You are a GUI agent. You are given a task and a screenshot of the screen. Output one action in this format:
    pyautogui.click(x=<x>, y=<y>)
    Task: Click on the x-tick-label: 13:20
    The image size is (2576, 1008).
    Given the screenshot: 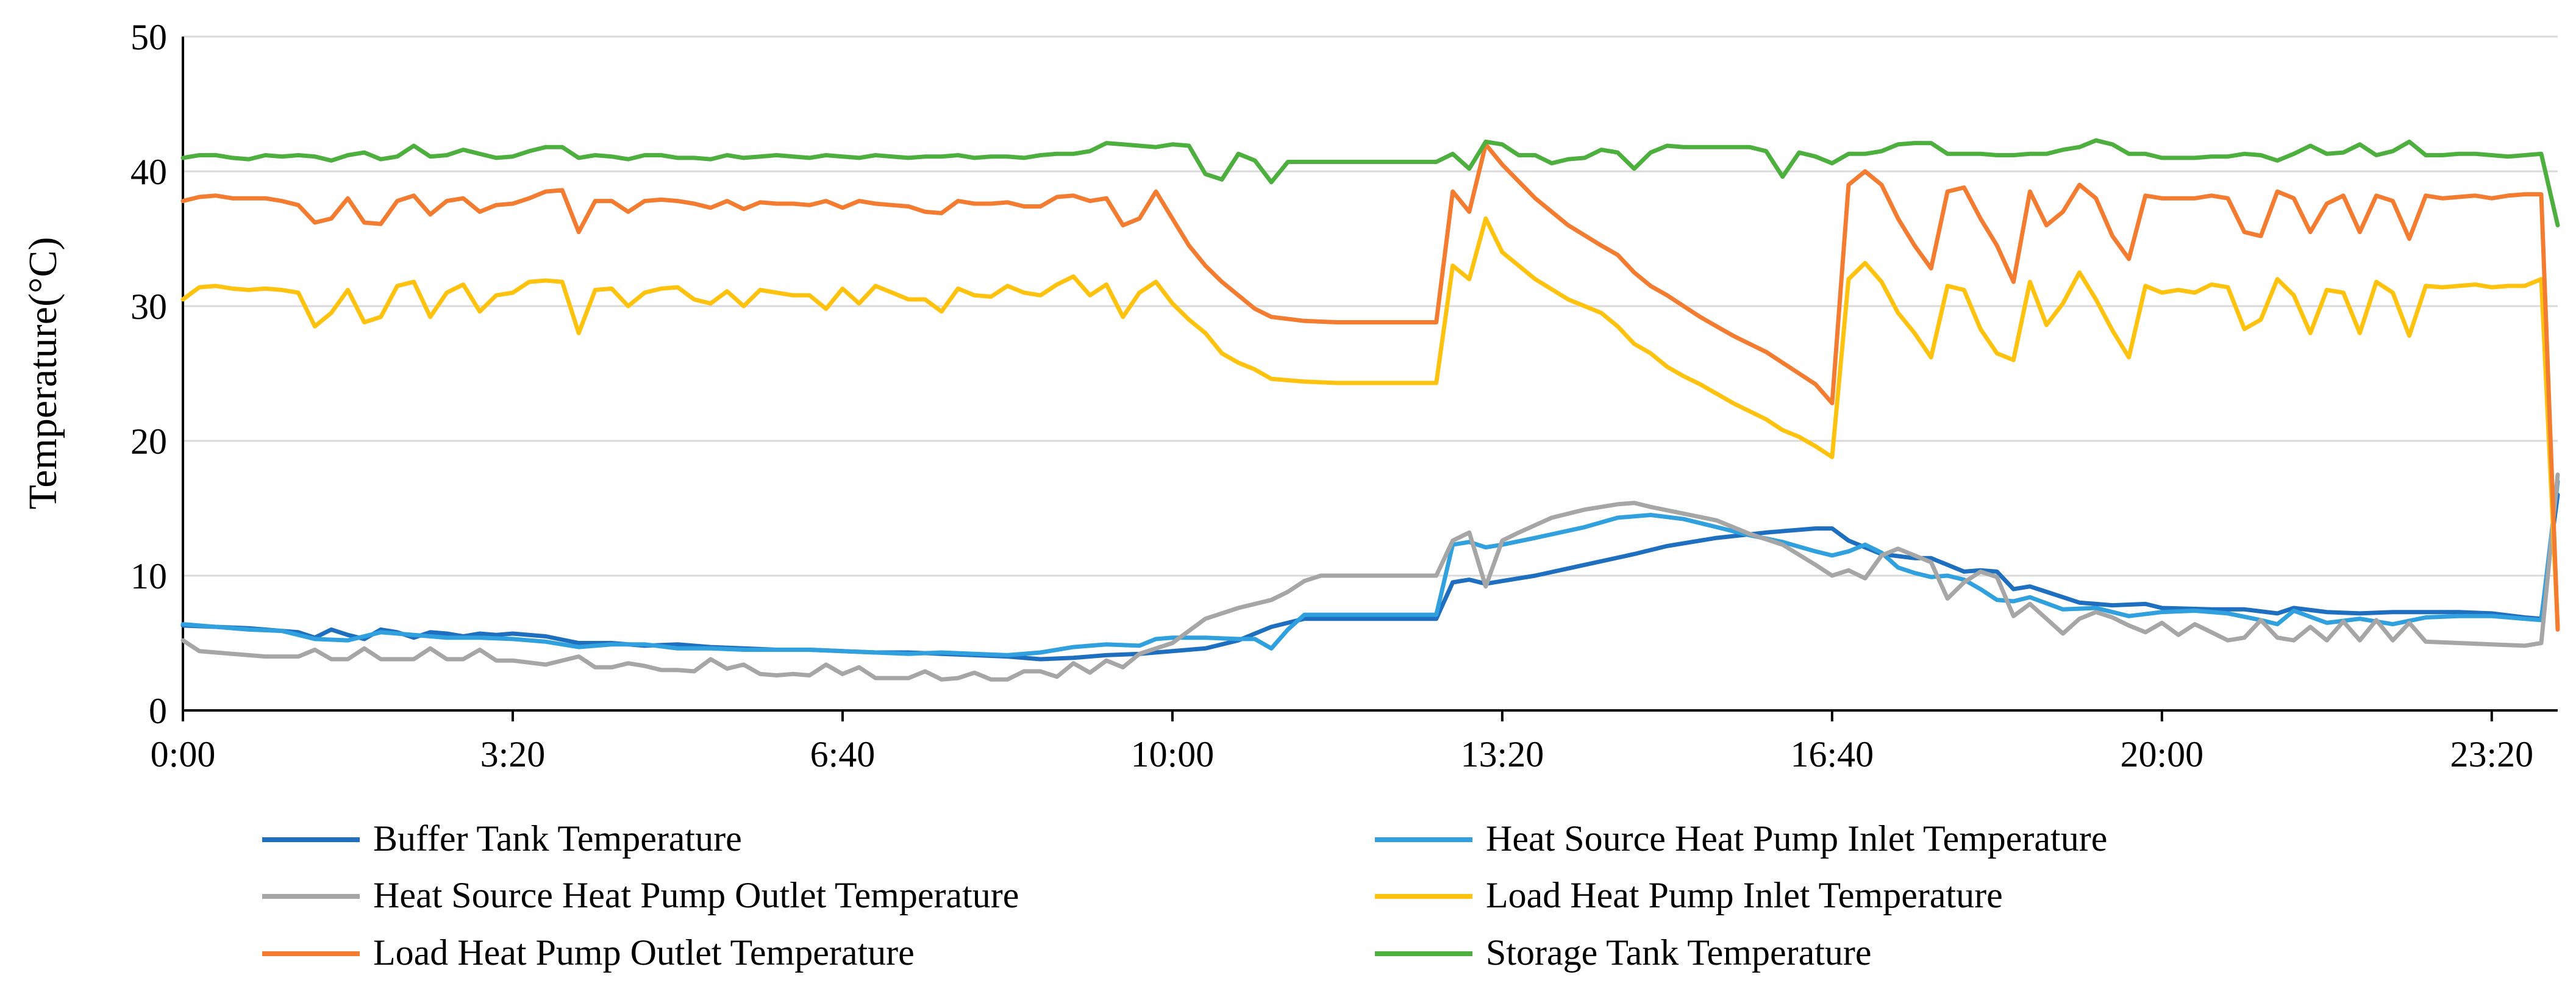 What is the action you would take?
    pyautogui.click(x=1503, y=754)
    